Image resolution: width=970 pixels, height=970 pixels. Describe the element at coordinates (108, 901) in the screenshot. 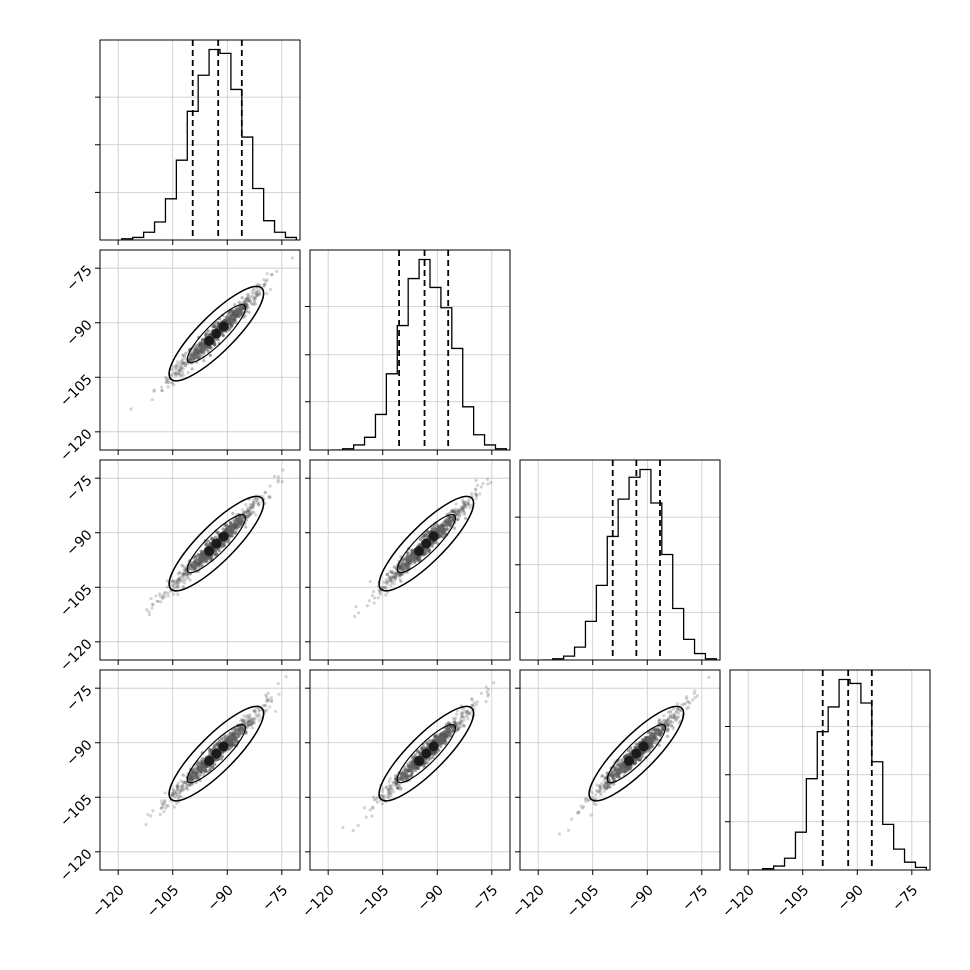

I see `x-tick-label: −120` at that location.